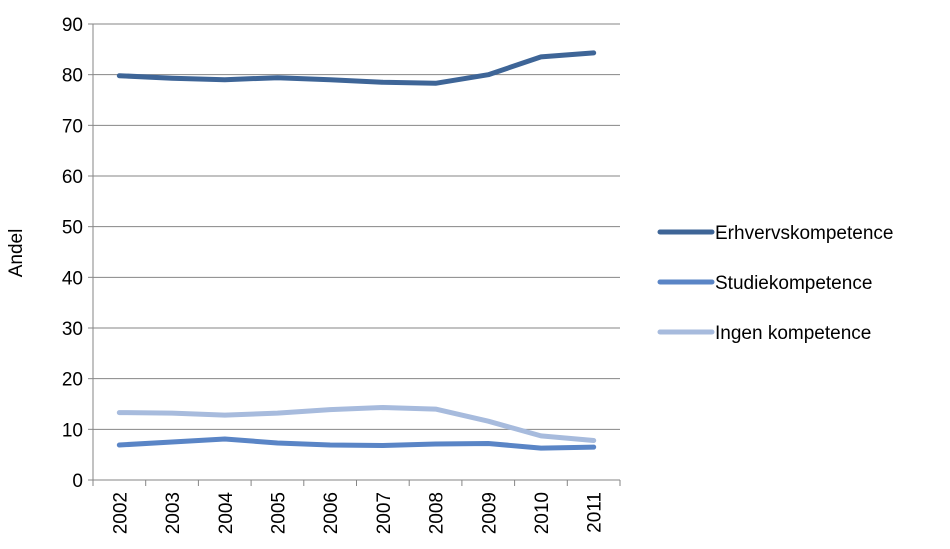  Describe the element at coordinates (357, 513) in the screenshot. I see `x-axis-tick-labels: 2002 2003 2004 2005 2006 2007 2008 2009 2010 2011` at that location.